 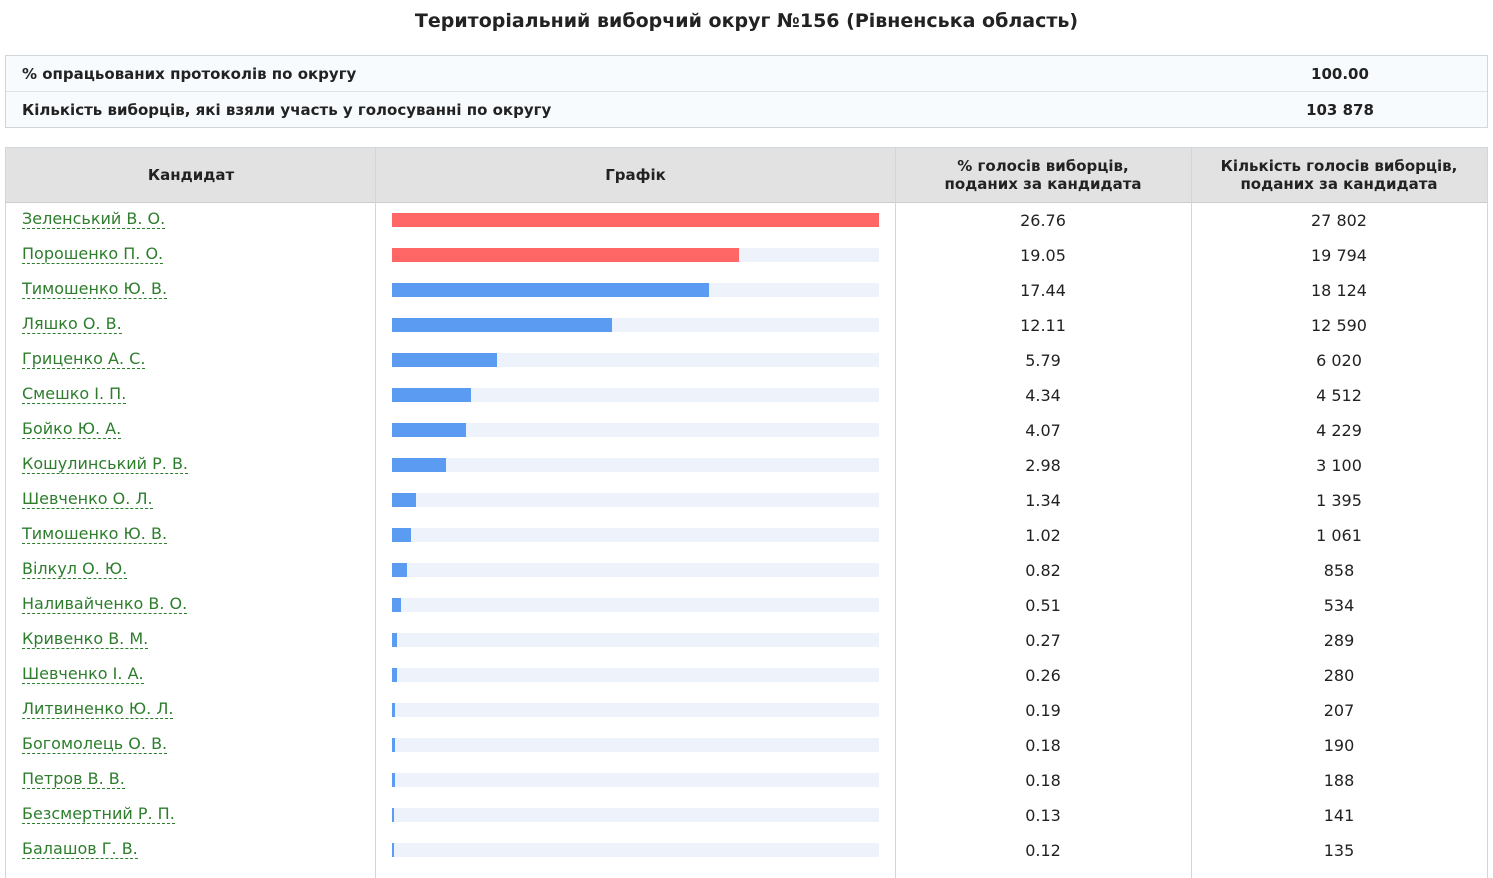 I want to click on vote-percent: 0.13, so click(x=1043, y=815).